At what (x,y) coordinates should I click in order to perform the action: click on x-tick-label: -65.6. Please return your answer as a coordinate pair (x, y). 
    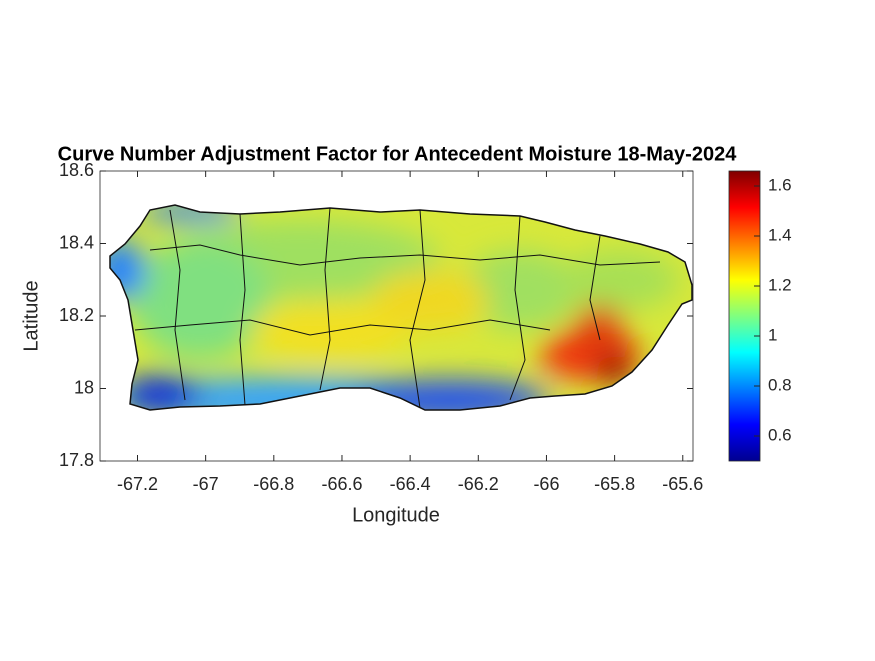
    Looking at the image, I should click on (682, 484).